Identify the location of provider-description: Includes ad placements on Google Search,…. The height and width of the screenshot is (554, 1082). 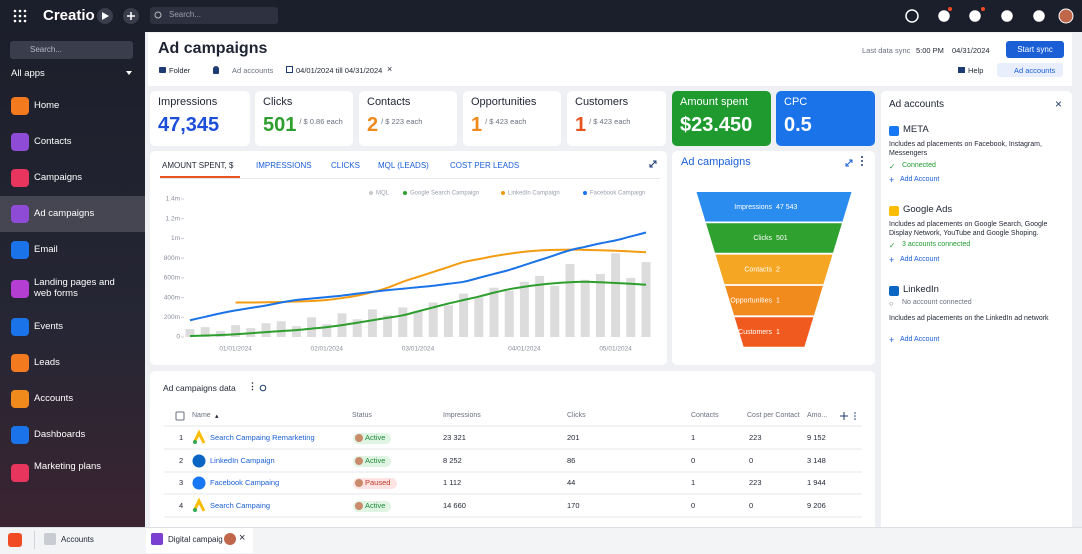
(968, 229).